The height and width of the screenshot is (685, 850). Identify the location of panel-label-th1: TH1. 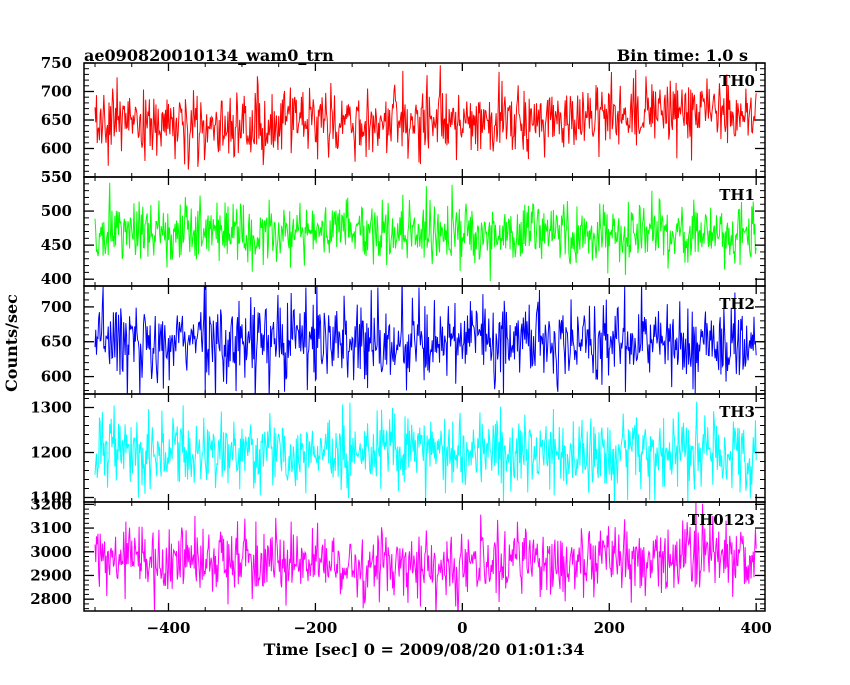
(737, 195).